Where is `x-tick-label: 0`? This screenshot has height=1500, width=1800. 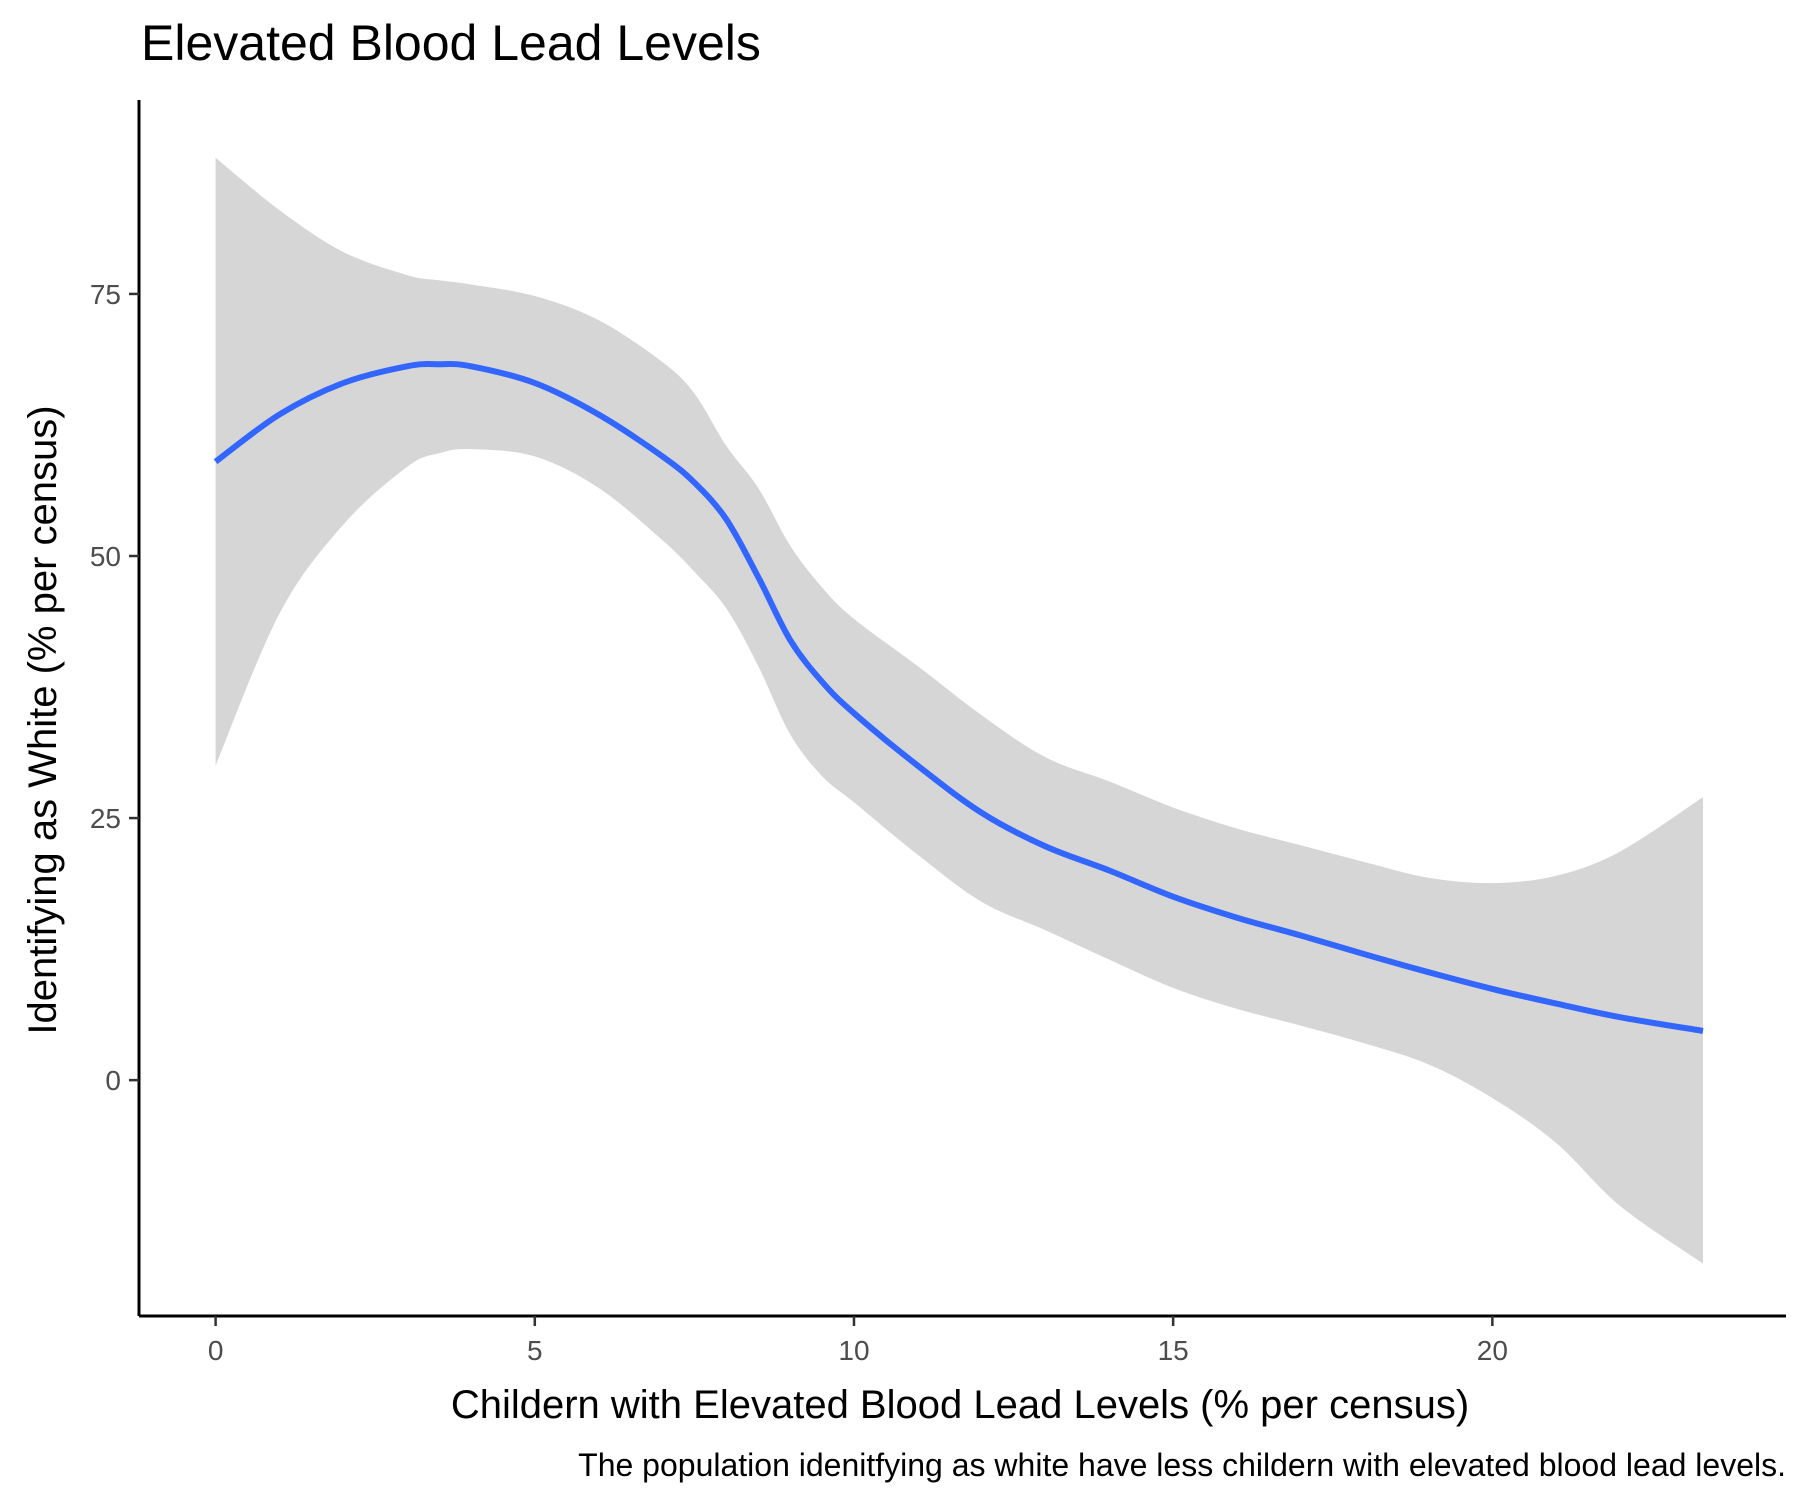
x-tick-label: 0 is located at coordinates (216, 1350).